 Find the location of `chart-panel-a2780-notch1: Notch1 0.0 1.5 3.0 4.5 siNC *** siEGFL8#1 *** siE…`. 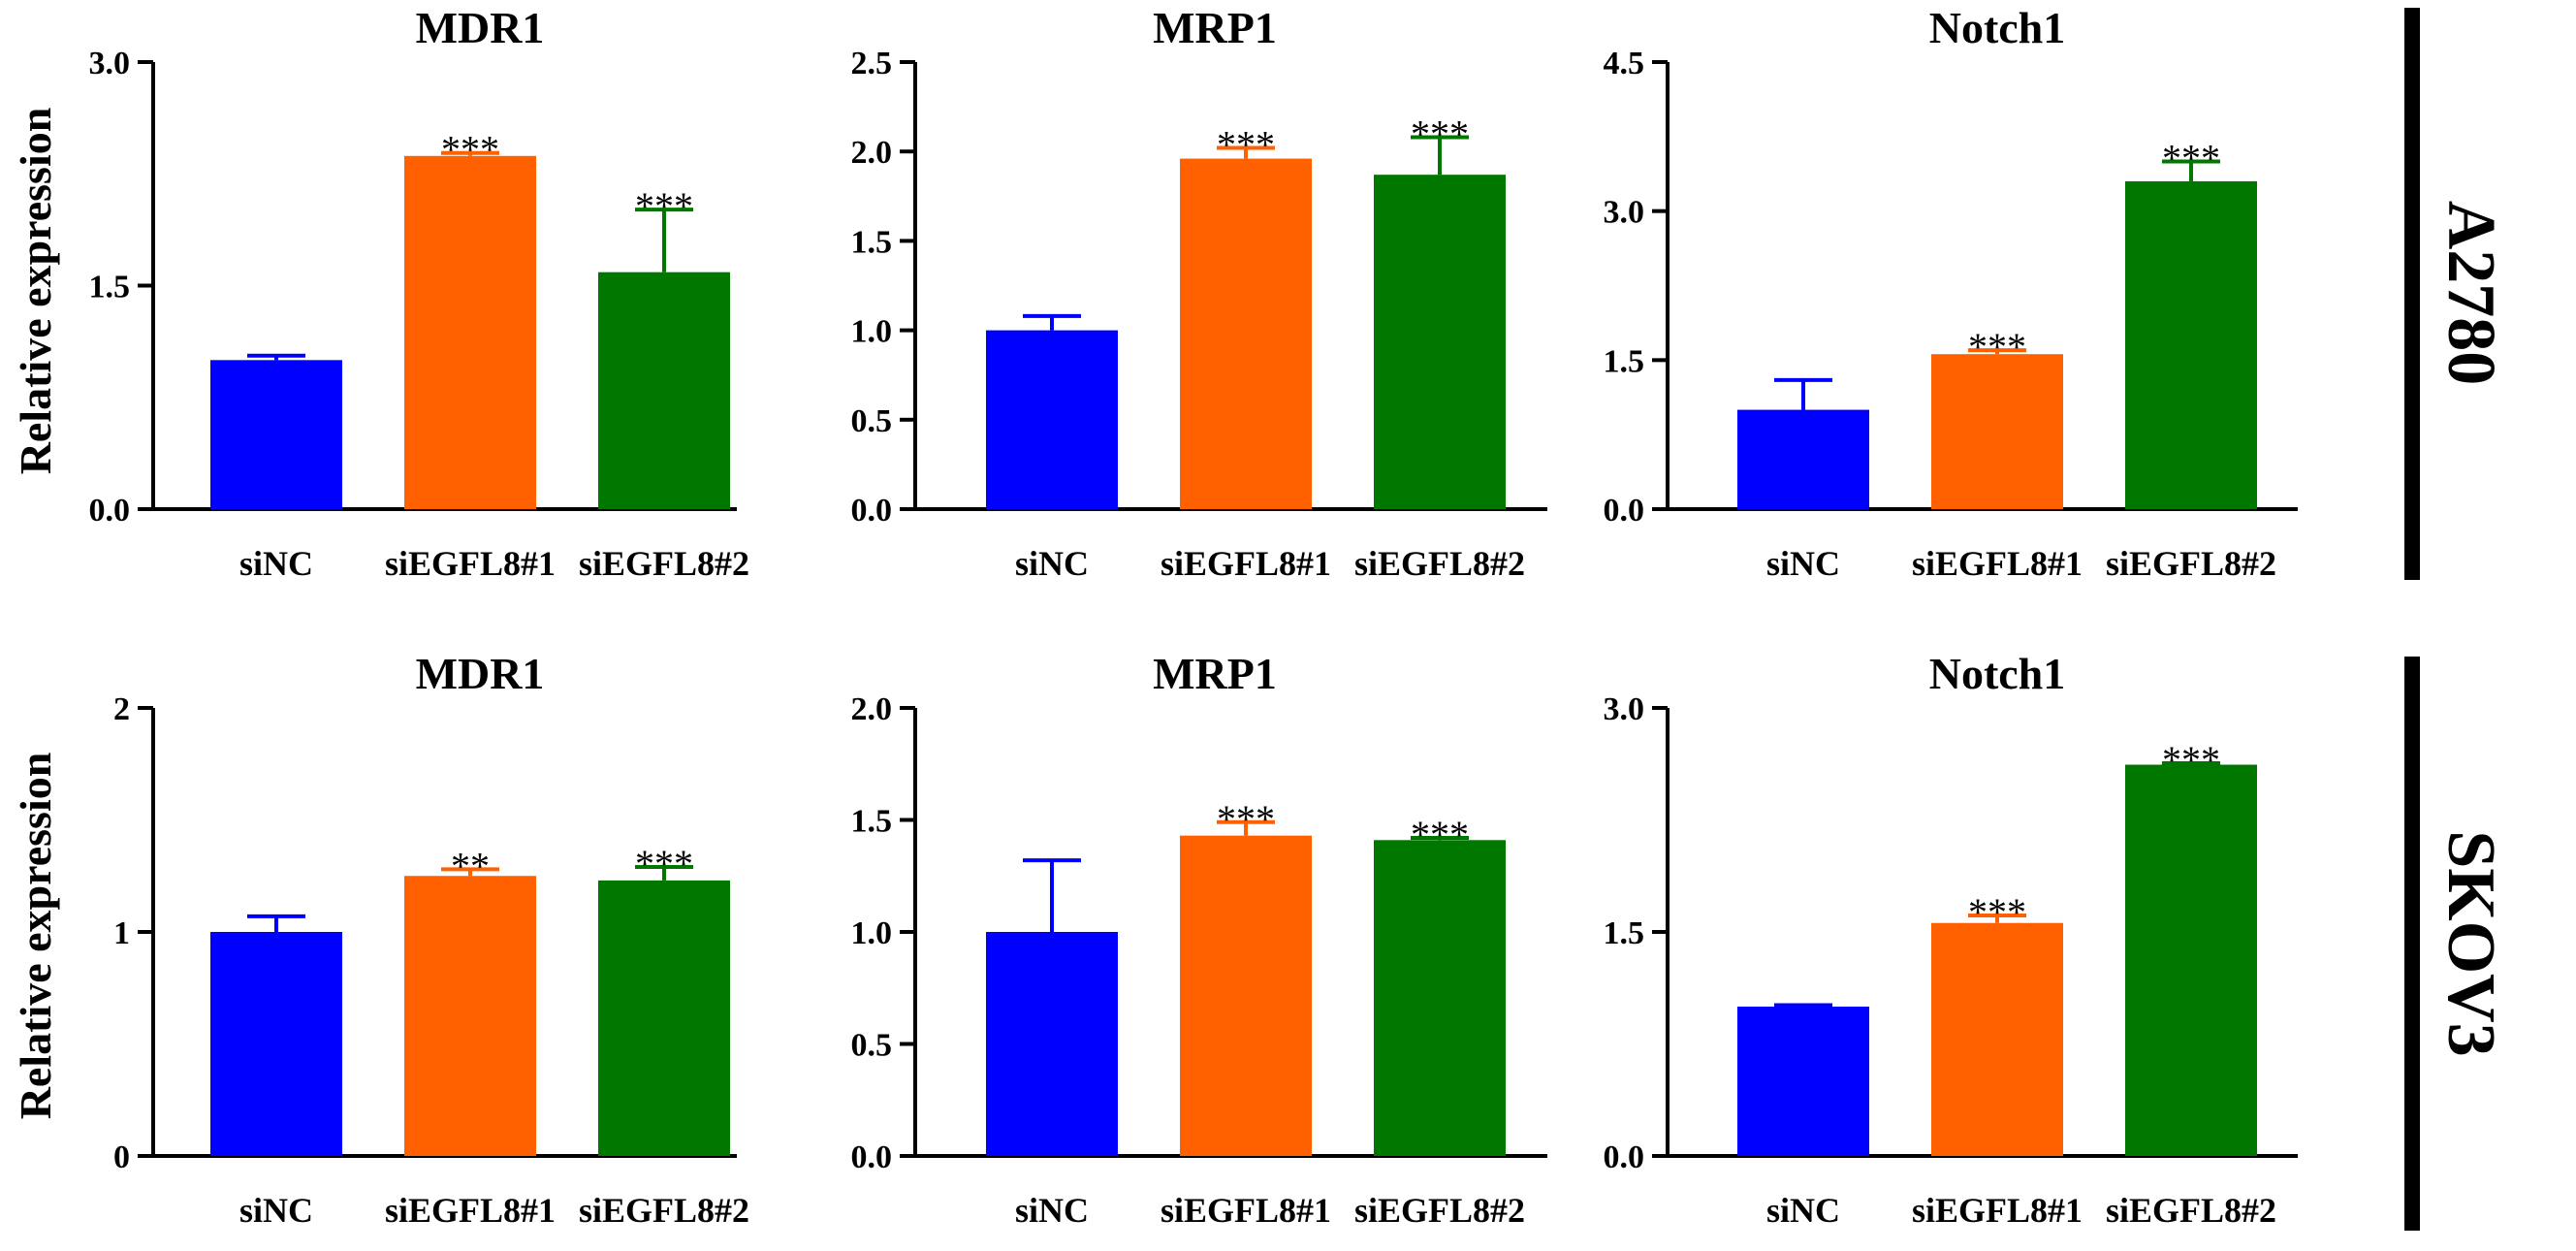

chart-panel-a2780-notch1: Notch1 0.0 1.5 3.0 4.5 siNC *** siEGFL8#1 *** siE… is located at coordinates (1951, 293).